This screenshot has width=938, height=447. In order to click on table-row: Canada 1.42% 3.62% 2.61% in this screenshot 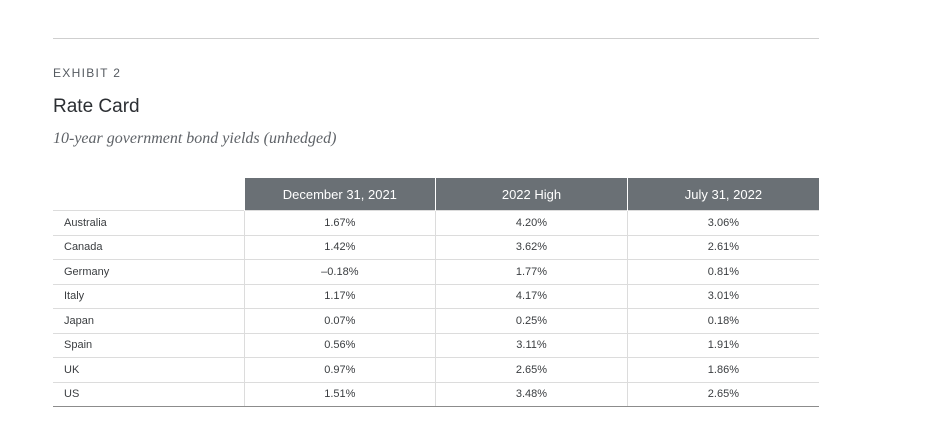, I will do `click(436, 247)`.